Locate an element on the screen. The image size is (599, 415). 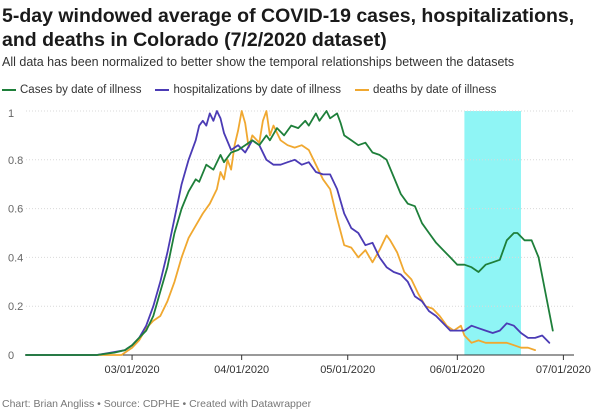
x-tick-label: 03/01/2020 is located at coordinates (132, 370).